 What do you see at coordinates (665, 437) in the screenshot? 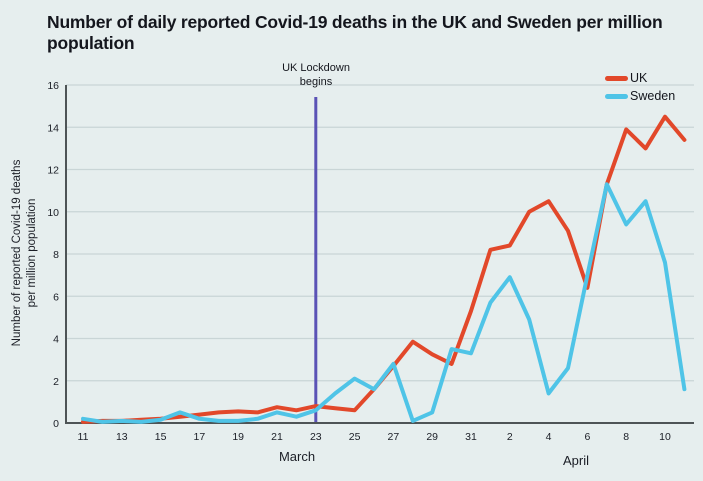
I see `x-tick-label: 10` at bounding box center [665, 437].